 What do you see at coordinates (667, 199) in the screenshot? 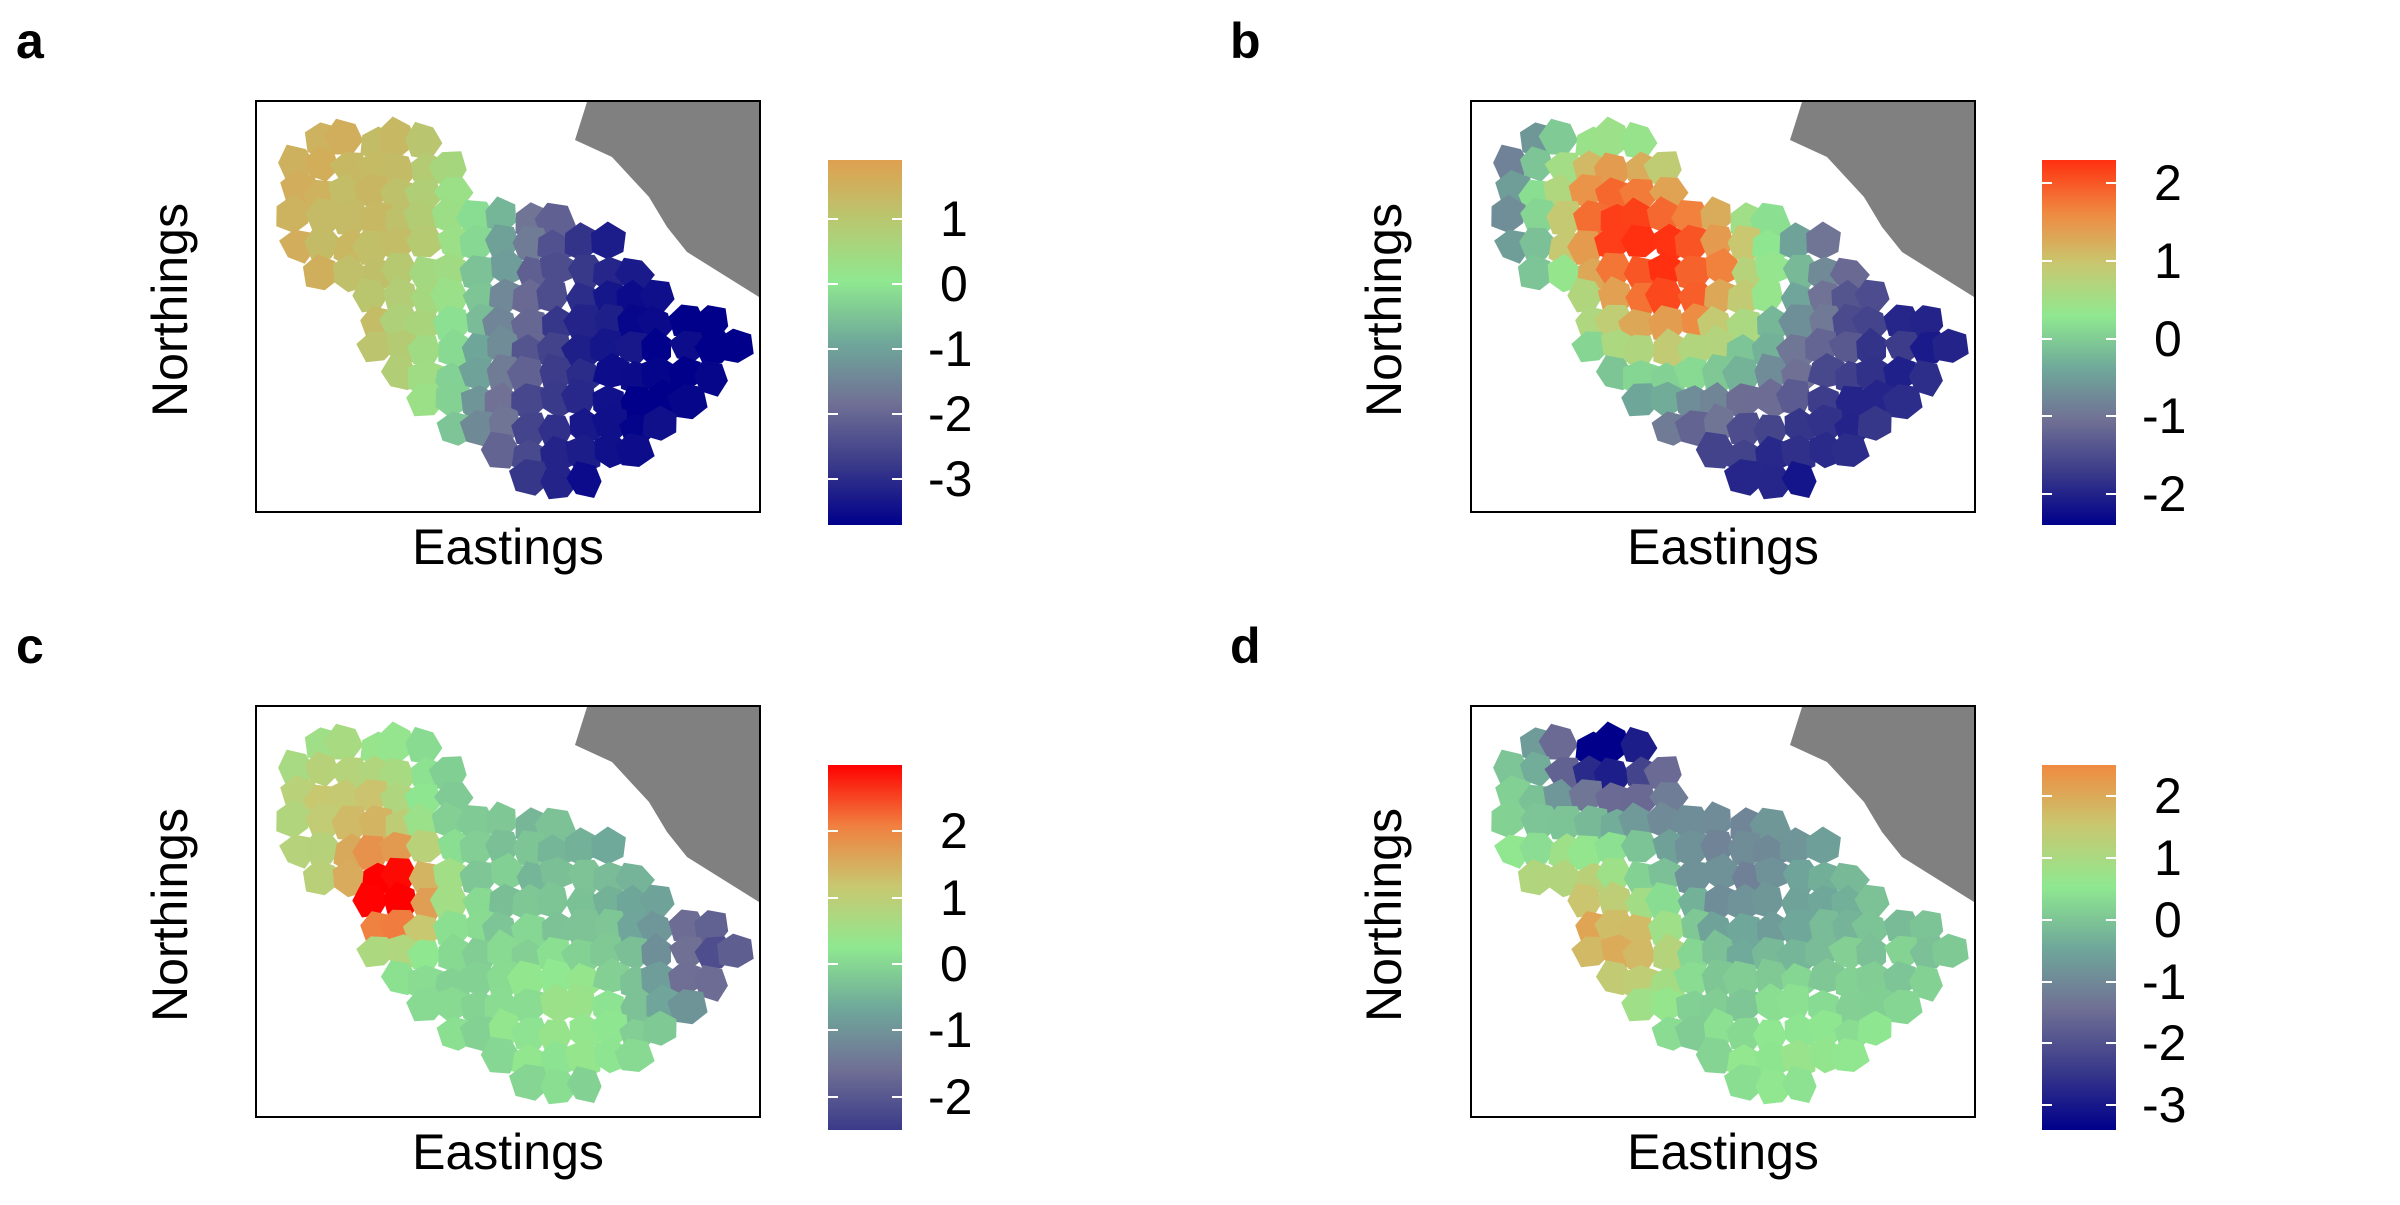
I see `land-mass` at bounding box center [667, 199].